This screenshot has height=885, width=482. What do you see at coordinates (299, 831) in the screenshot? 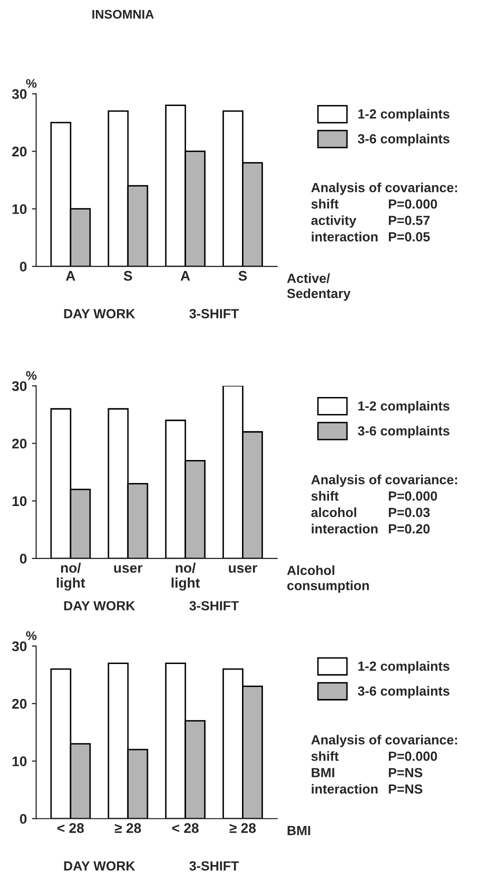
I see `x-axis-title: BMI` at bounding box center [299, 831].